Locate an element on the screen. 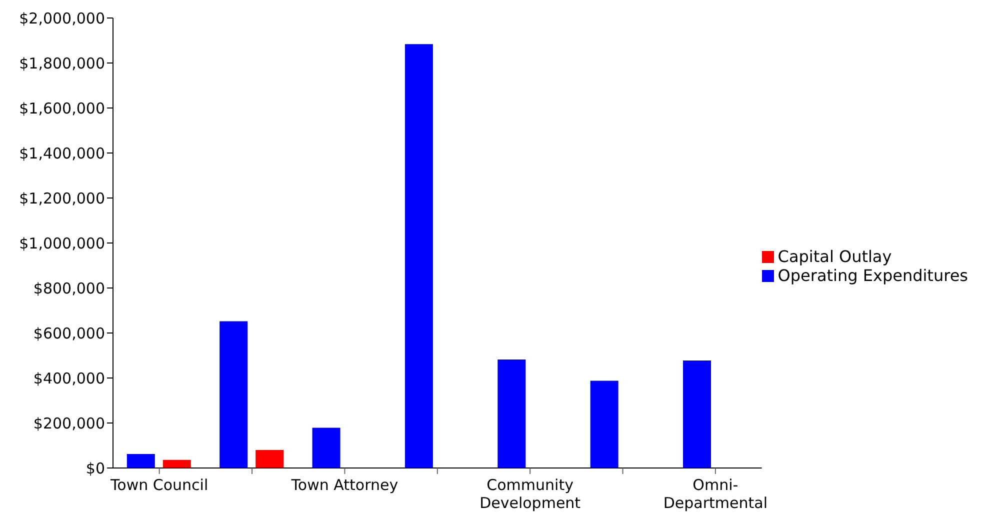 The height and width of the screenshot is (527, 994). y-tick-label: $2,000,000 is located at coordinates (62, 18).